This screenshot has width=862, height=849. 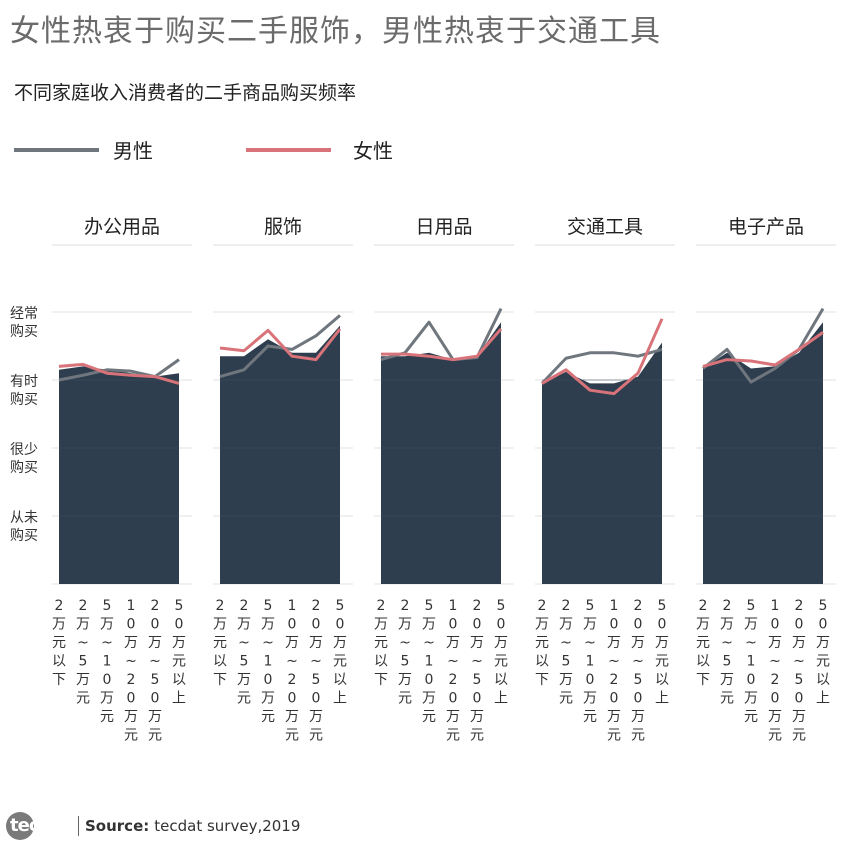 What do you see at coordinates (38, 826) in the screenshot?
I see `tecdat-logo: tecdat` at bounding box center [38, 826].